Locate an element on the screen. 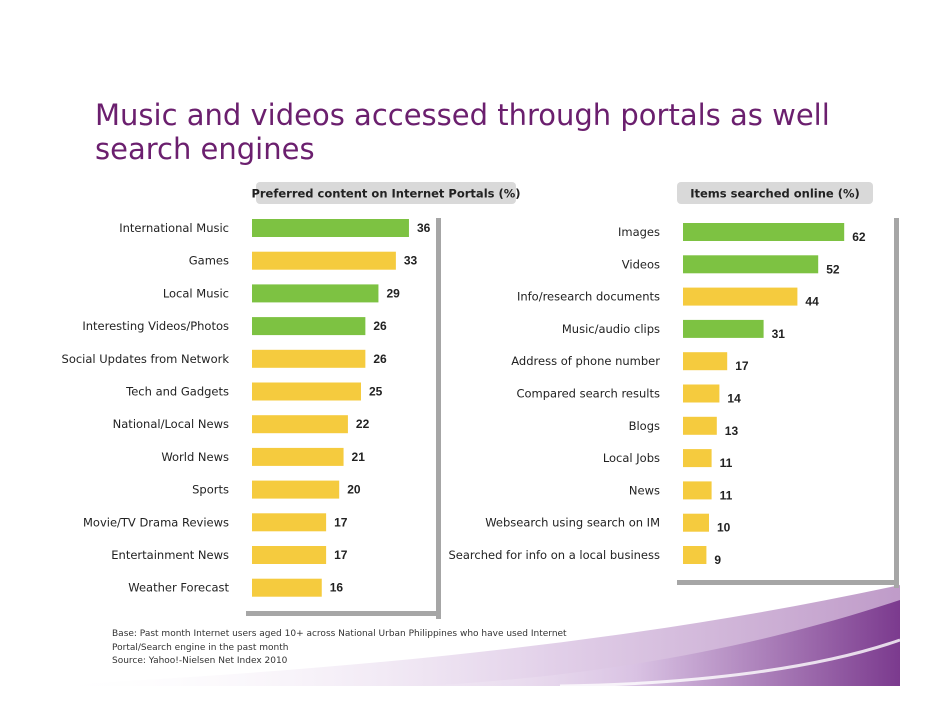  search-category-label: Images is located at coordinates (639, 232).